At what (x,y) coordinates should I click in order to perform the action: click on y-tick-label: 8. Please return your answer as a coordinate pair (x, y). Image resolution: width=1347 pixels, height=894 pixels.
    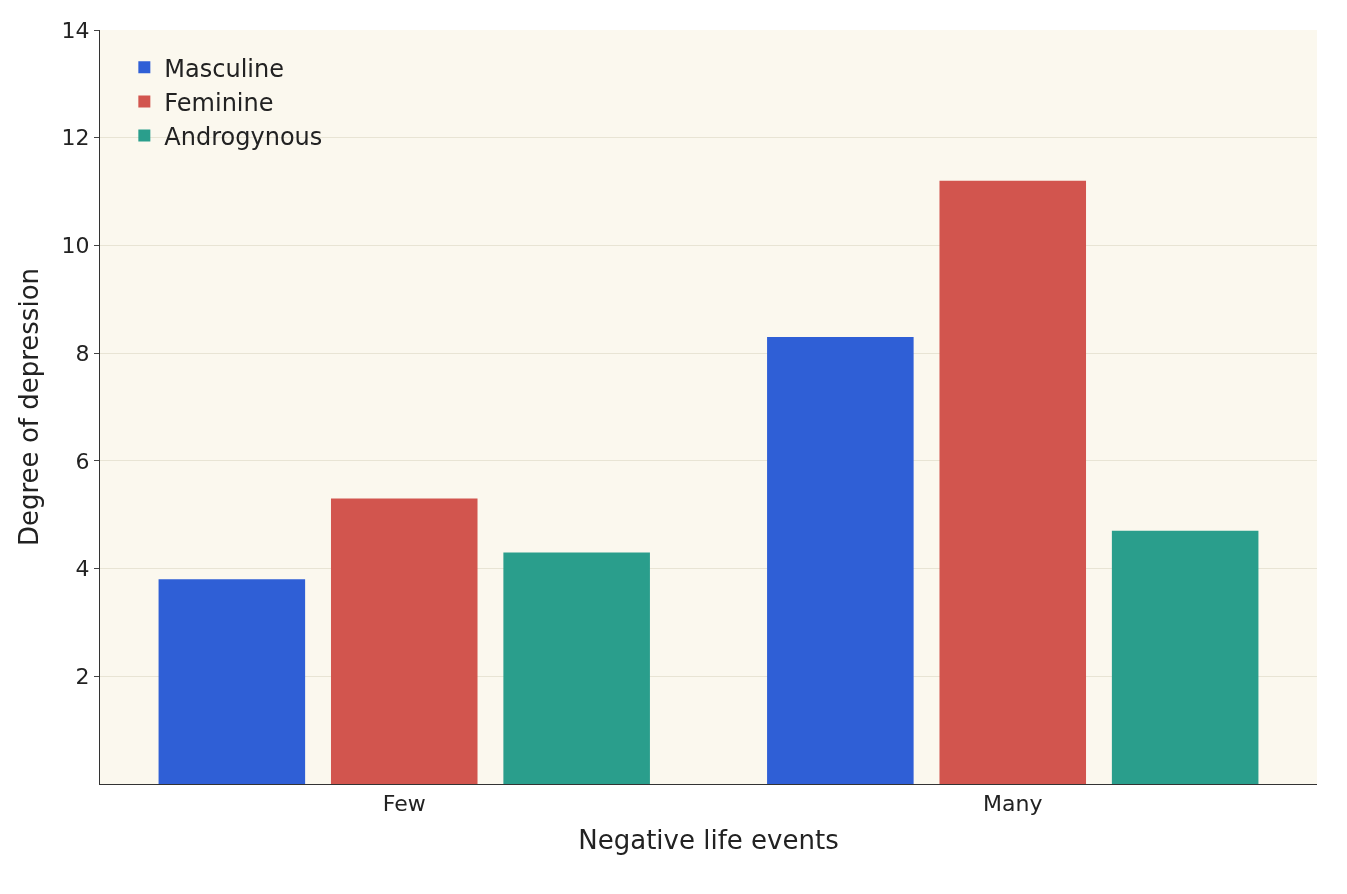
    Looking at the image, I should click on (82, 353).